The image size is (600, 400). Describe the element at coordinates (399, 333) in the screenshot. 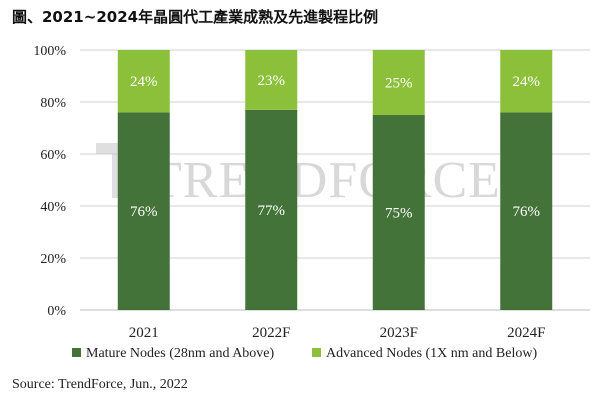

I see `x-tick-label: 2023F` at that location.